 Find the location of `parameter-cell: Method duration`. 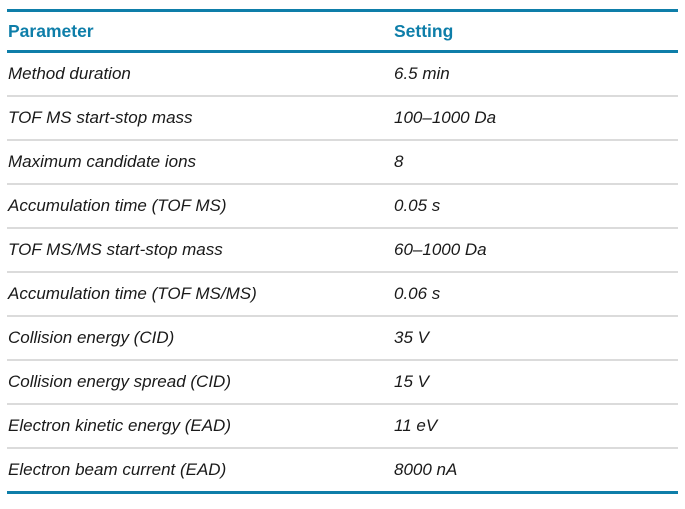

parameter-cell: Method duration is located at coordinates (200, 74).